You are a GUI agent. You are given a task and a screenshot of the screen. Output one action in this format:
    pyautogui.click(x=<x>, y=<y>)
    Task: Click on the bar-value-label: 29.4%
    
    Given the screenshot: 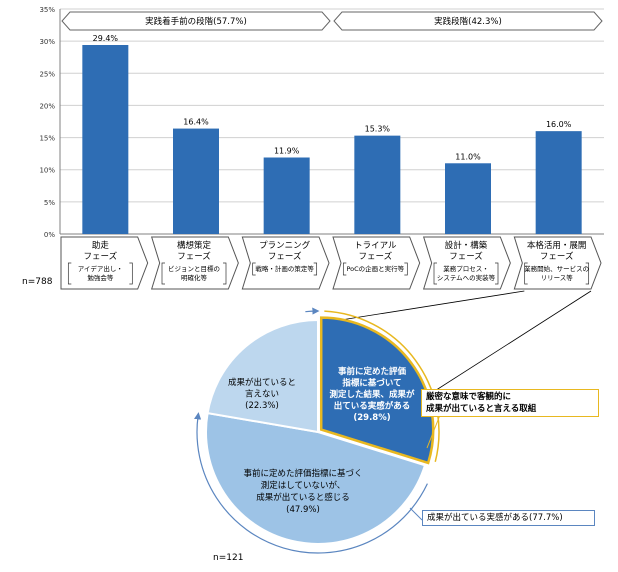 What is the action you would take?
    pyautogui.click(x=106, y=38)
    